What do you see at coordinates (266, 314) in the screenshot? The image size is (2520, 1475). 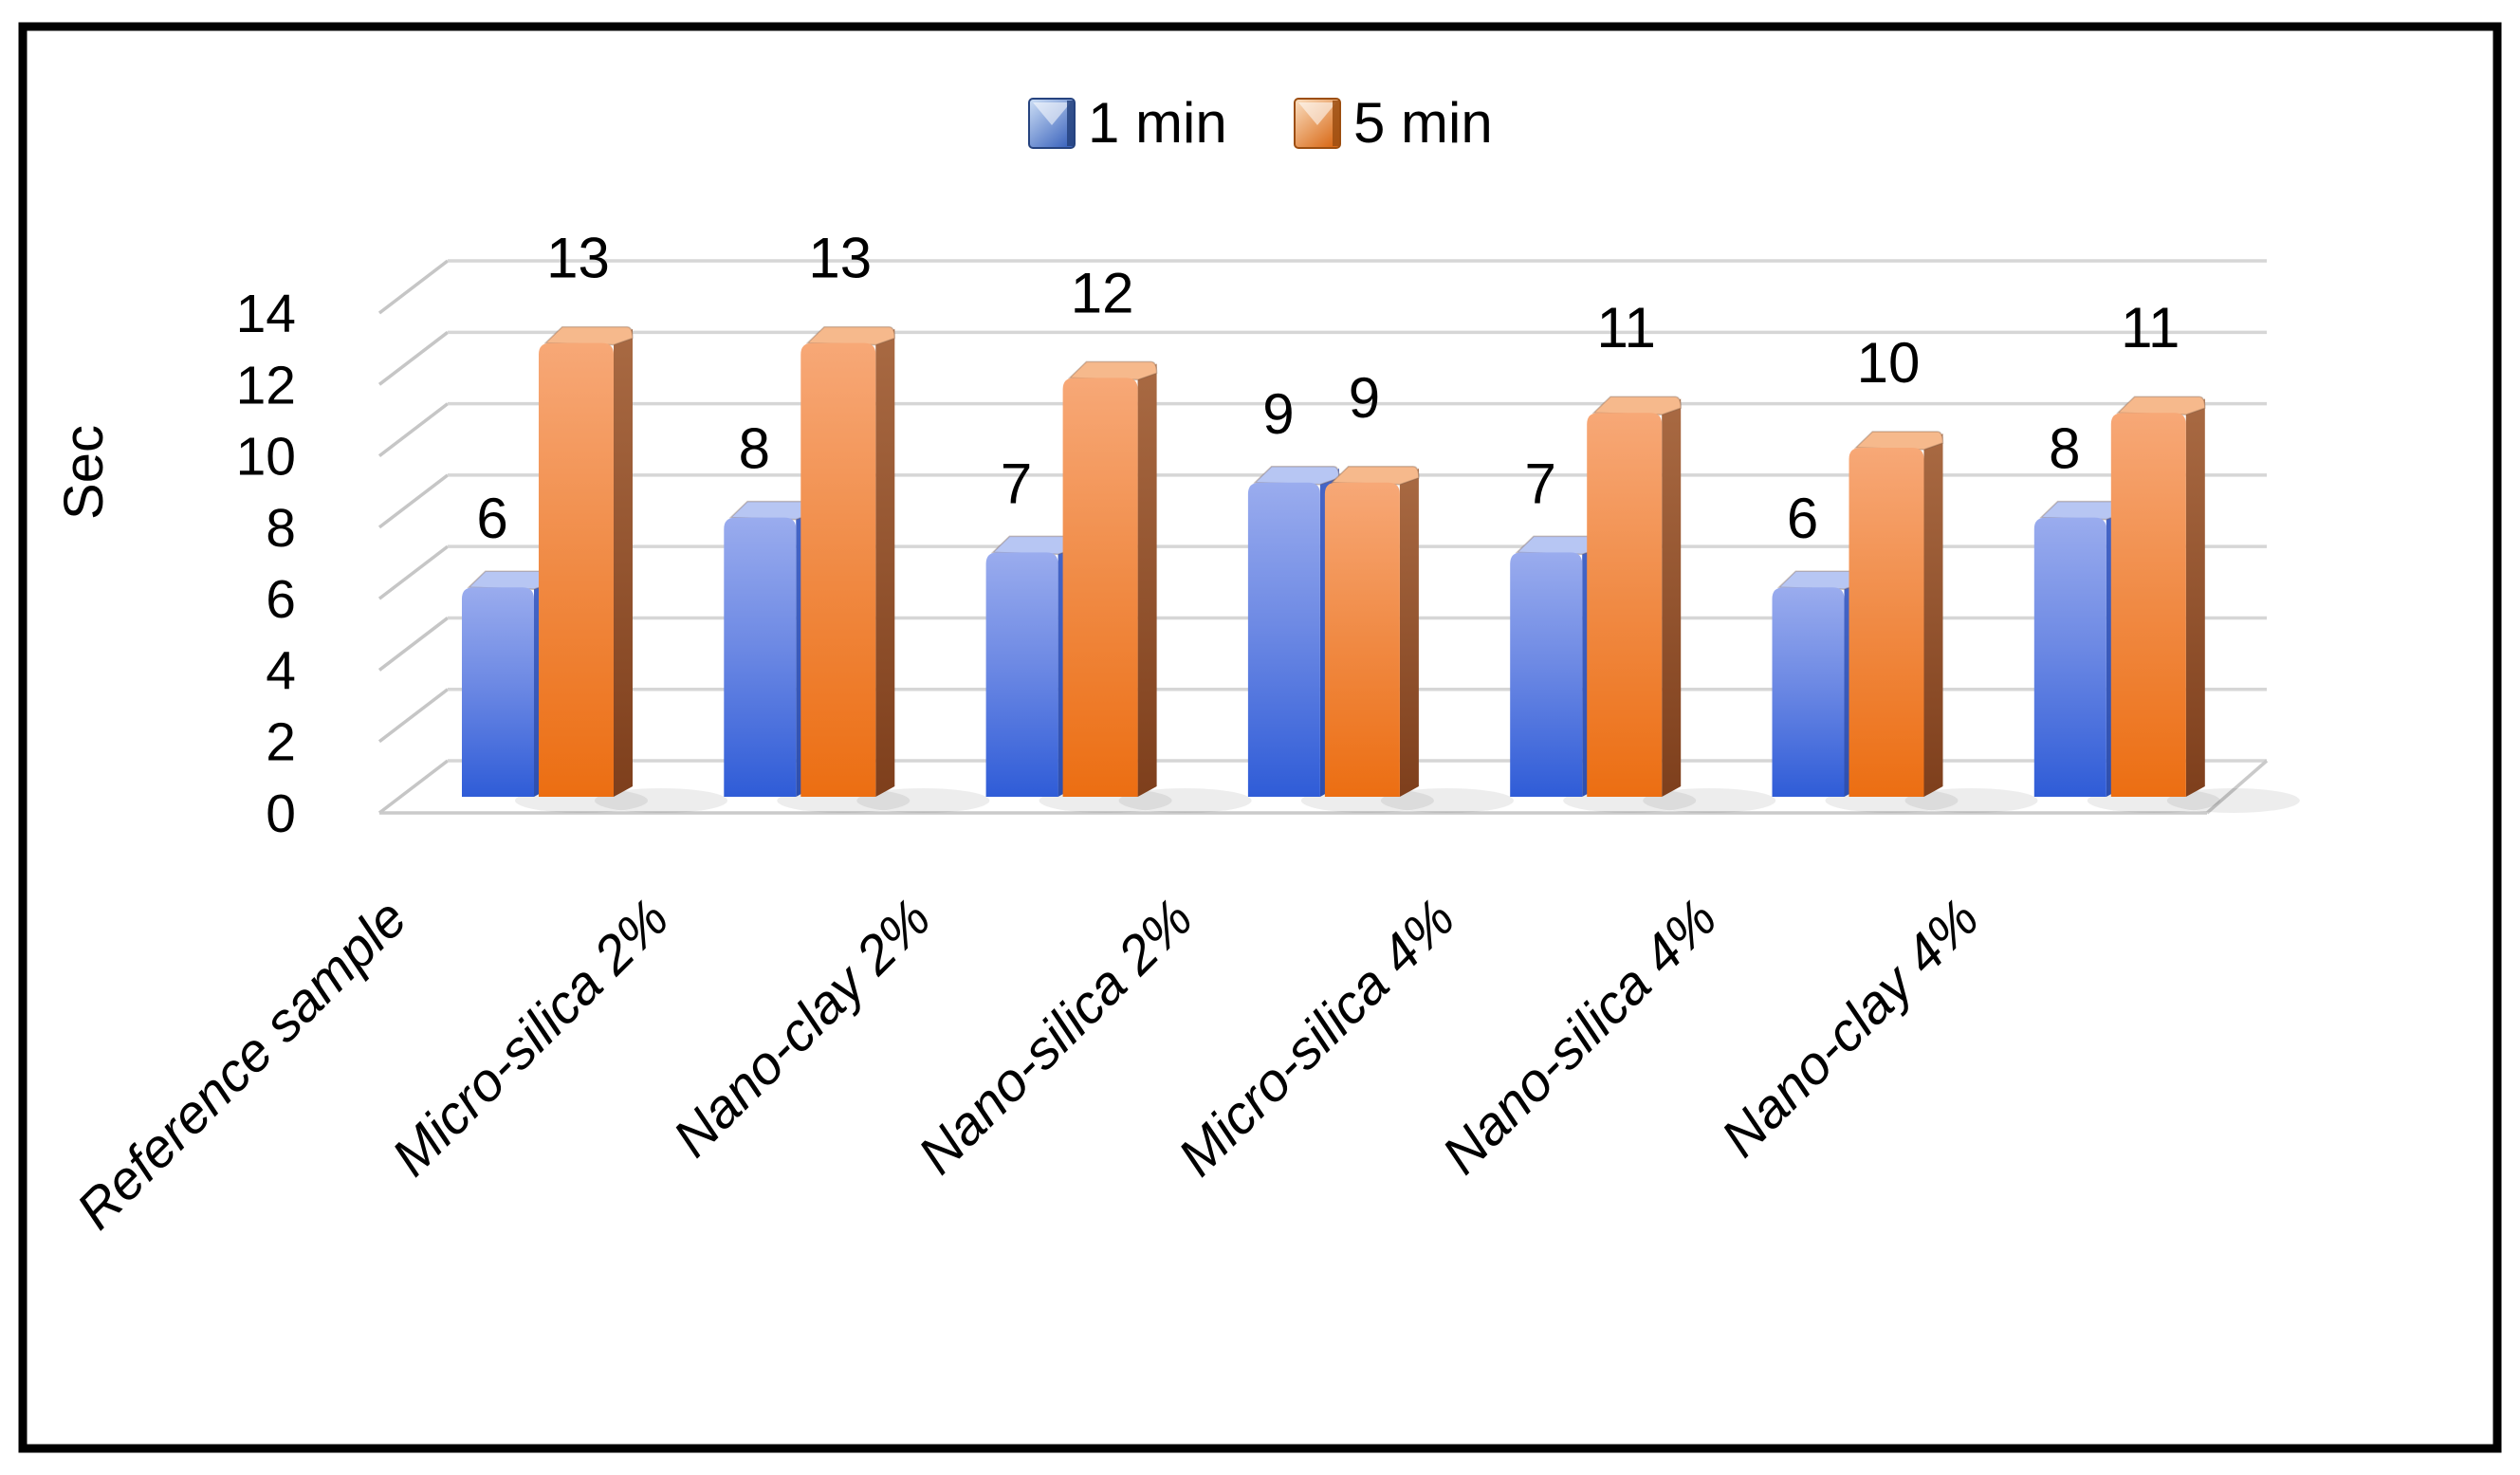 I see `y-tick-label: 14` at bounding box center [266, 314].